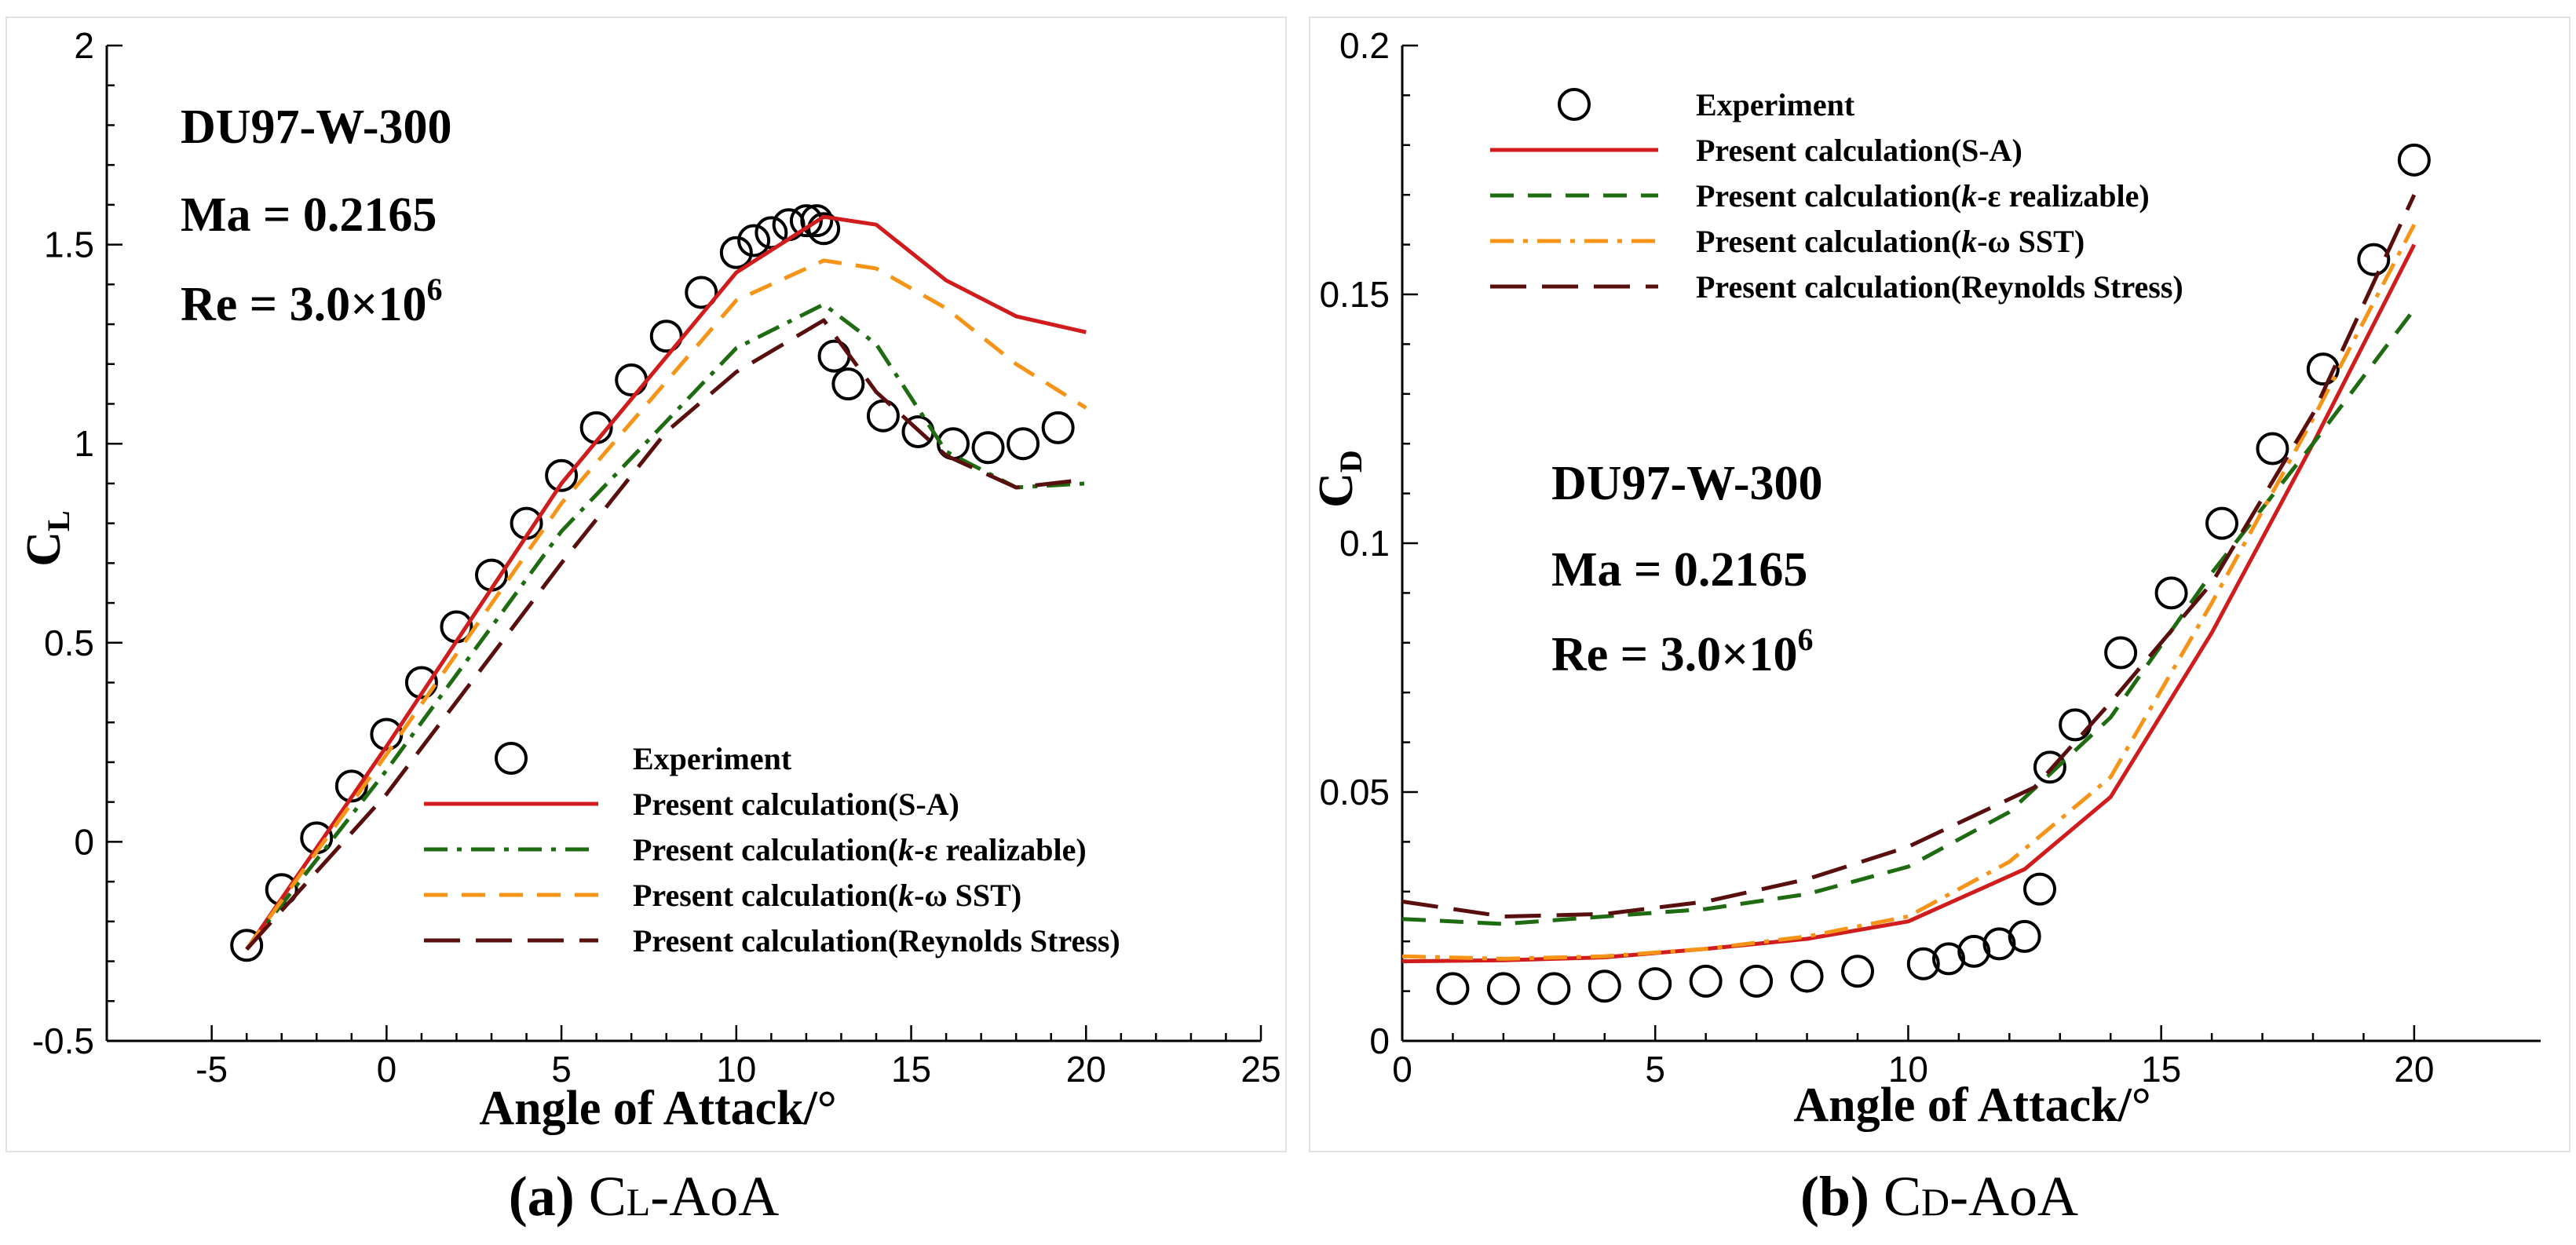  What do you see at coordinates (542, 1196) in the screenshot?
I see `panel-a-caption-label: (a)` at bounding box center [542, 1196].